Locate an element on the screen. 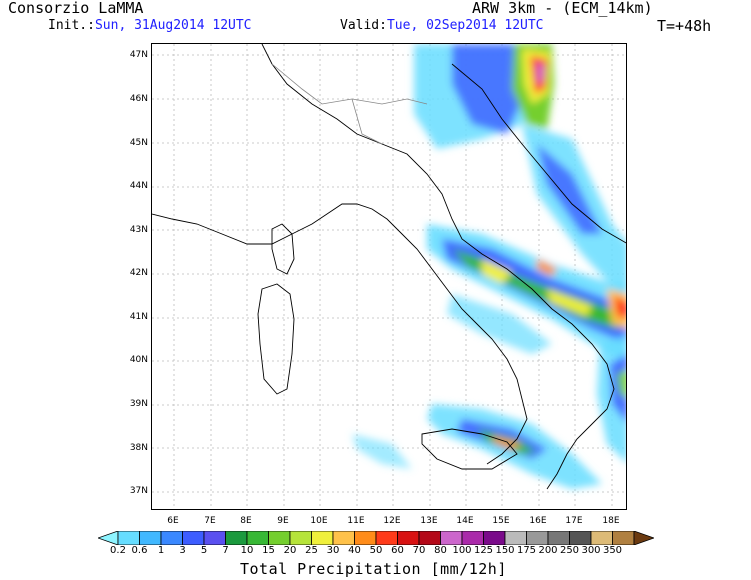 Image resolution: width=751 pixels, height=580 pixels. colorbar-low-triangle is located at coordinates (108, 538).